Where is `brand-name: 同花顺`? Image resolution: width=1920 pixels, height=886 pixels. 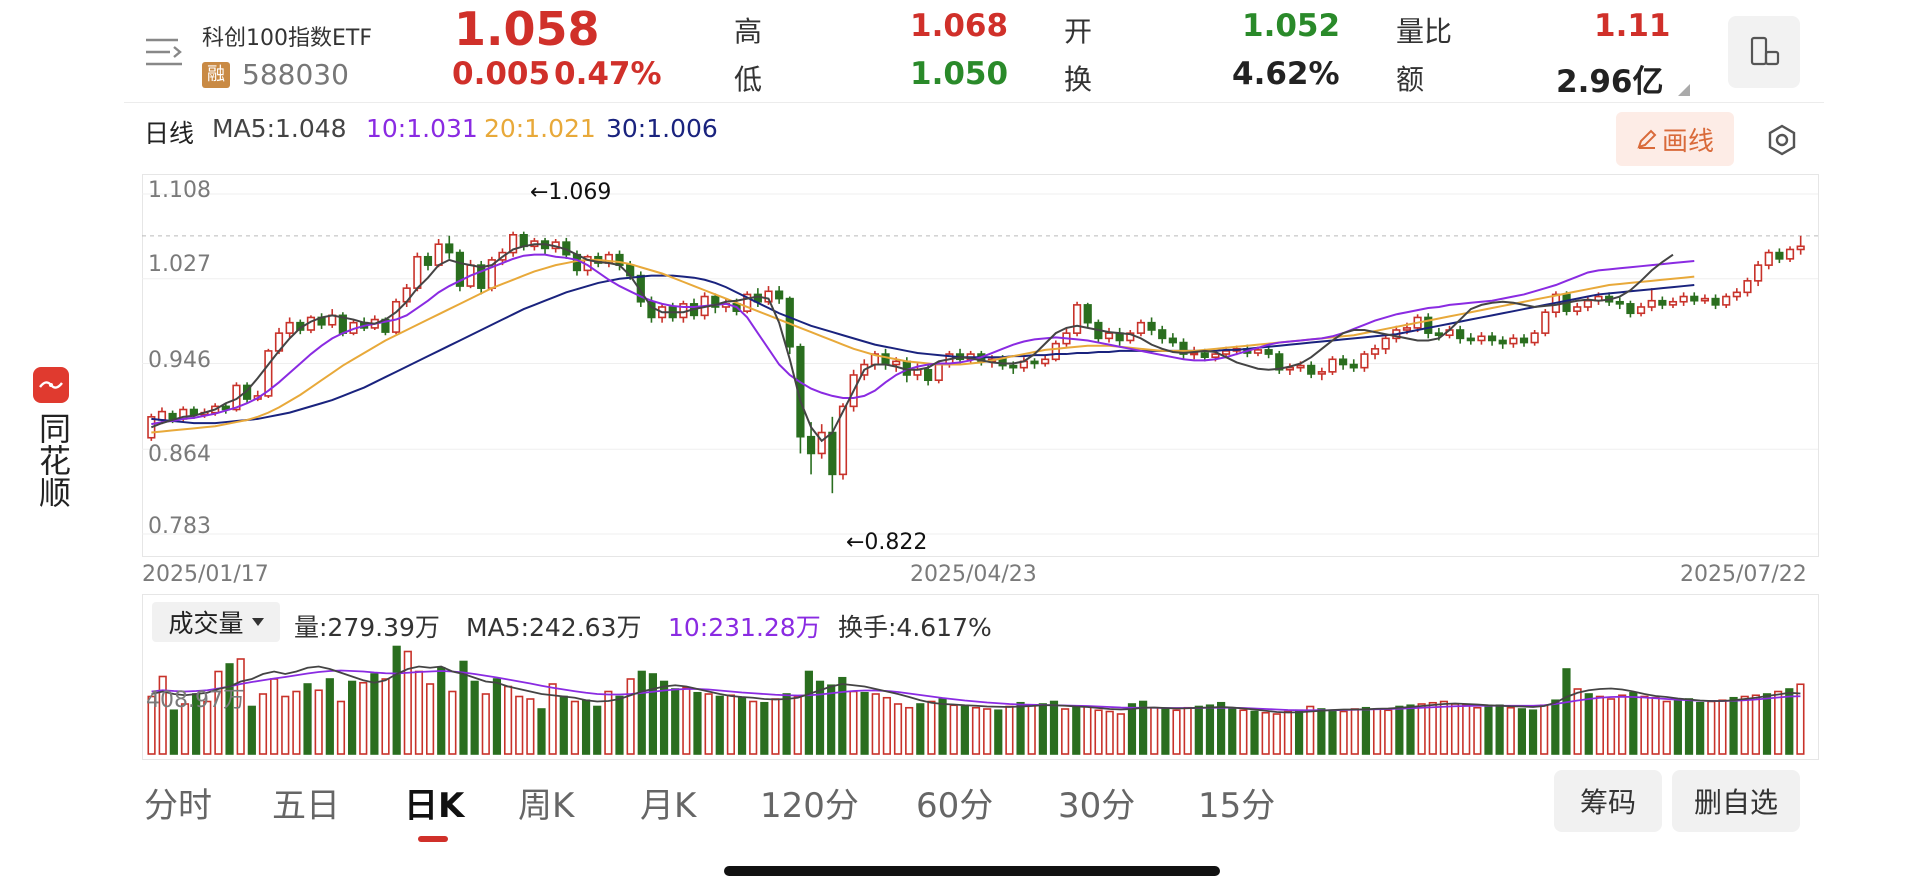 brand-name: 同花顺 is located at coordinates (53, 460).